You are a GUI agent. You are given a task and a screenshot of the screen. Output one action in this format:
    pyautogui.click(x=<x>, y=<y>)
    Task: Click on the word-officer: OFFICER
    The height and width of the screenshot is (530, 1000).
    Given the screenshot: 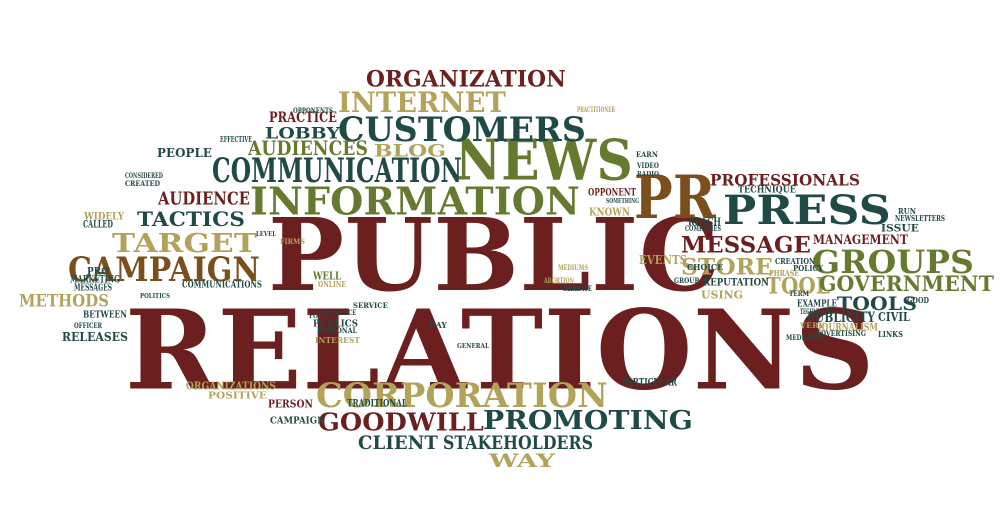 What is the action you would take?
    pyautogui.click(x=88, y=325)
    